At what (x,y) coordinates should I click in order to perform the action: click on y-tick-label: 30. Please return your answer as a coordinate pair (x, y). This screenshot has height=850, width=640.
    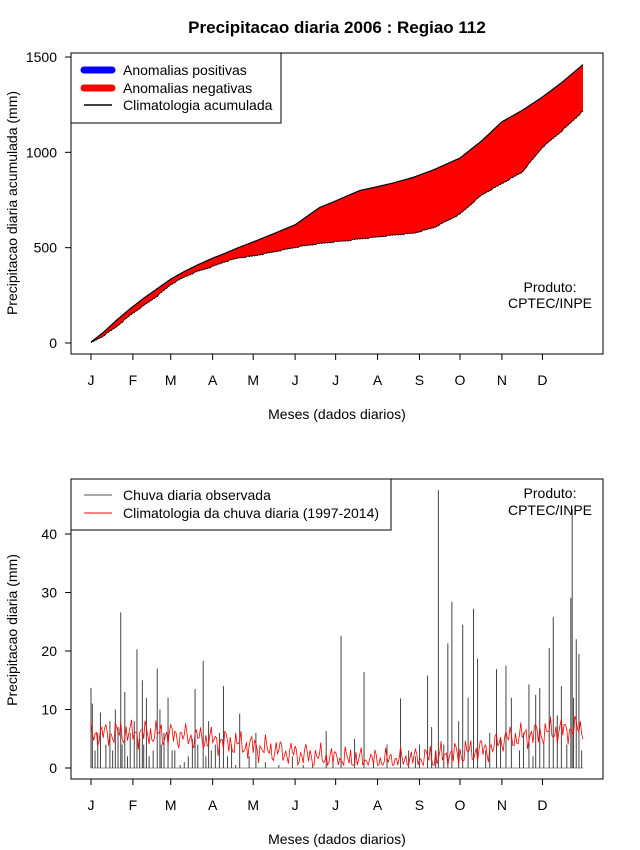
    Looking at the image, I should click on (49, 593).